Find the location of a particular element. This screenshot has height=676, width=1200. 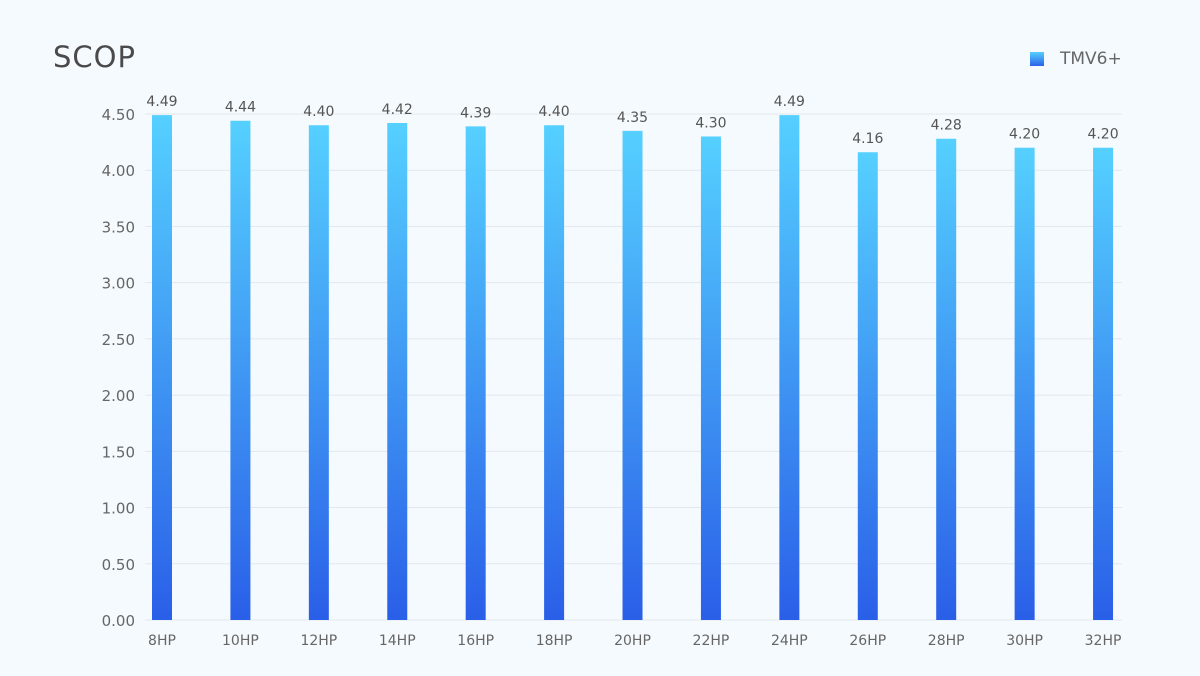

x-tick-label: 26HP is located at coordinates (867, 641).